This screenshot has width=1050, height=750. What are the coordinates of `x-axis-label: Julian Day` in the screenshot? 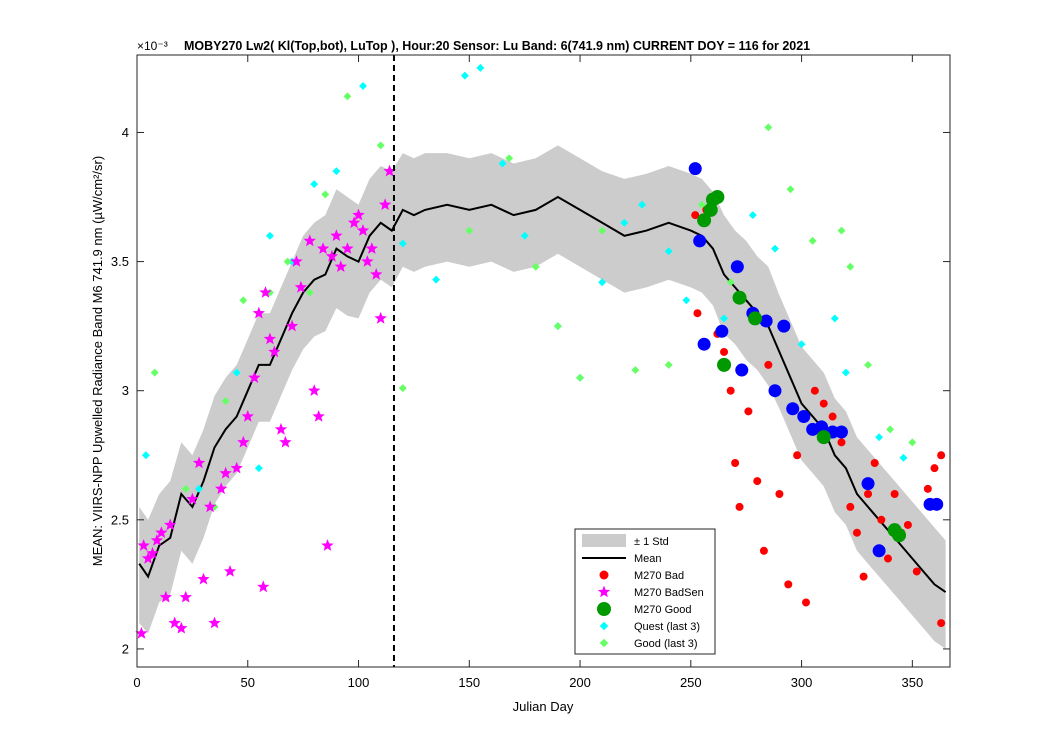 It's located at (543, 706).